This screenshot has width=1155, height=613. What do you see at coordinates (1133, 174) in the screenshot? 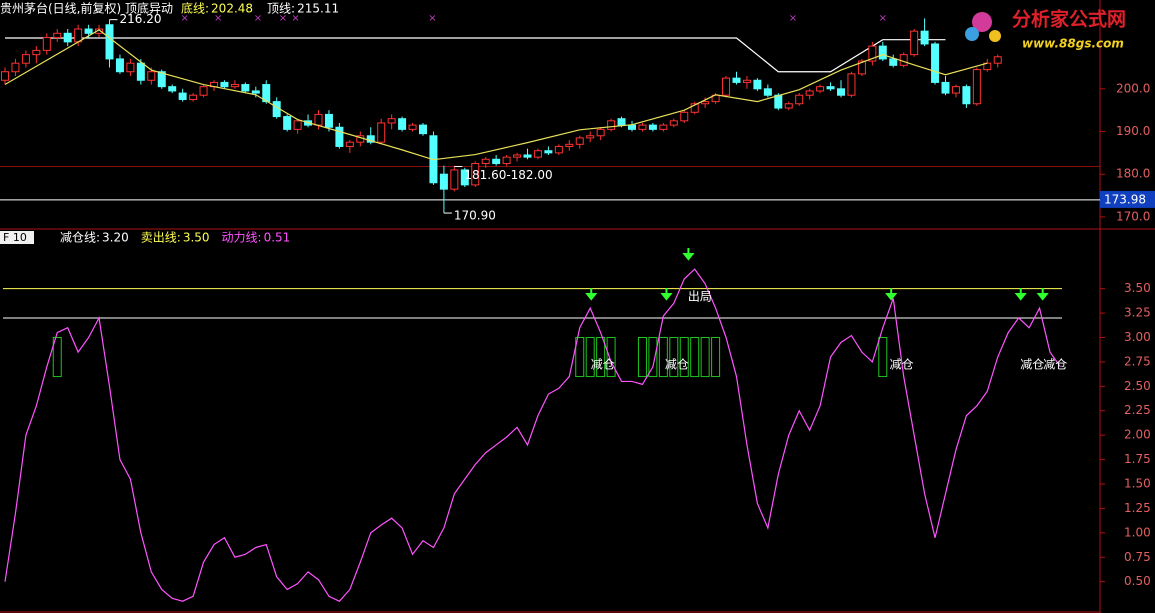
I see `y-tick-label: 180.0` at bounding box center [1133, 174].